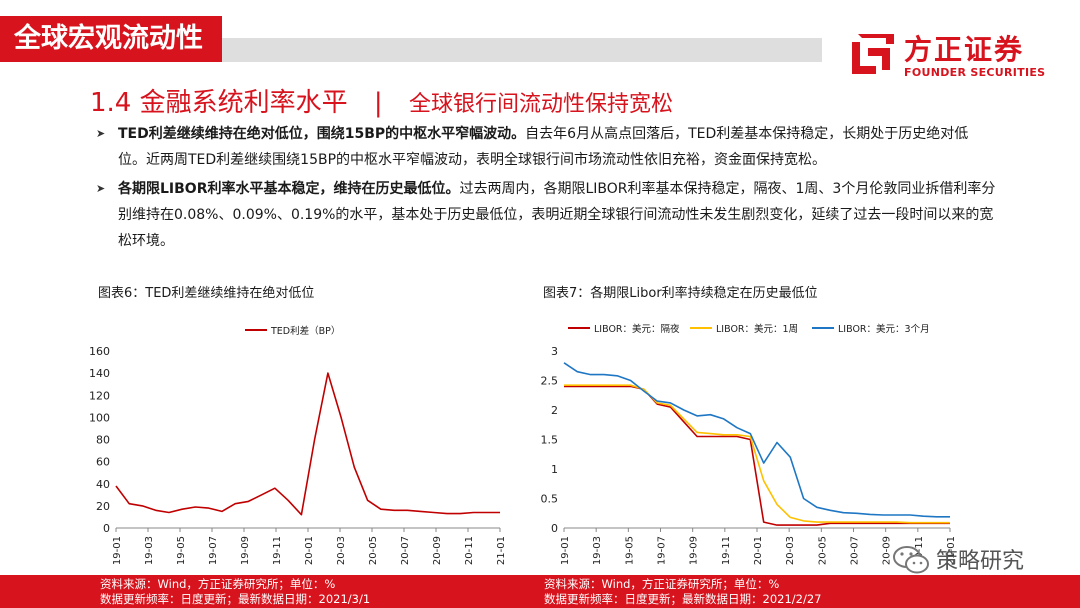 The image size is (1080, 608). I want to click on bullet-bold: 各期限LIBOR利率水平基本稳定，维持在历史最低位。, so click(289, 189).